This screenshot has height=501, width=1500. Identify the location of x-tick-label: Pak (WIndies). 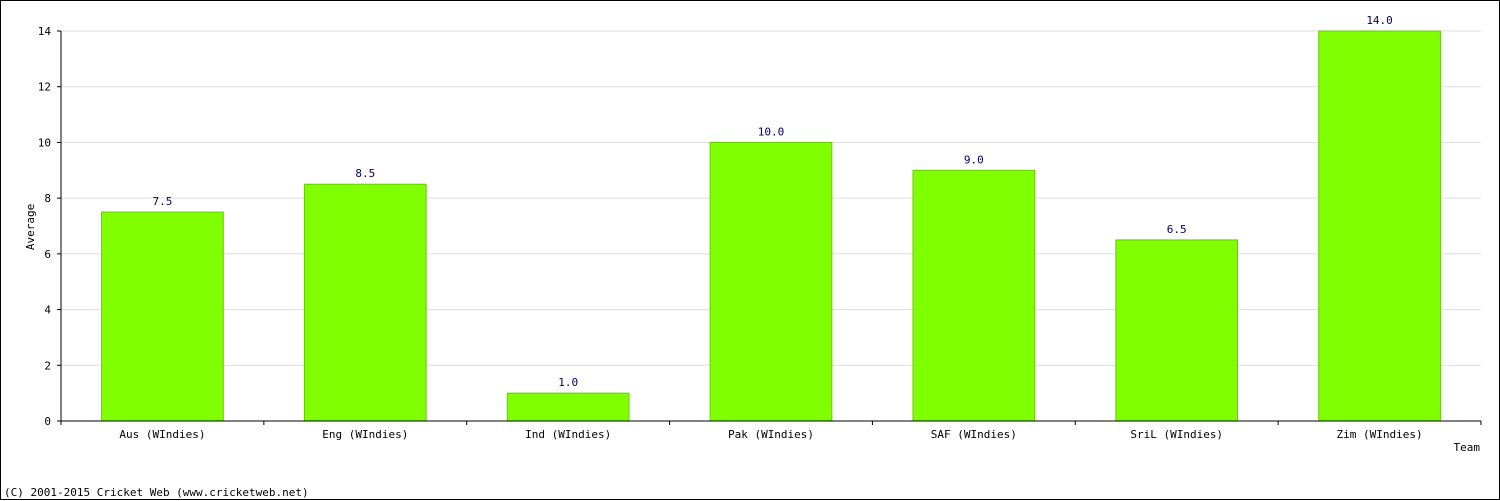
(771, 434).